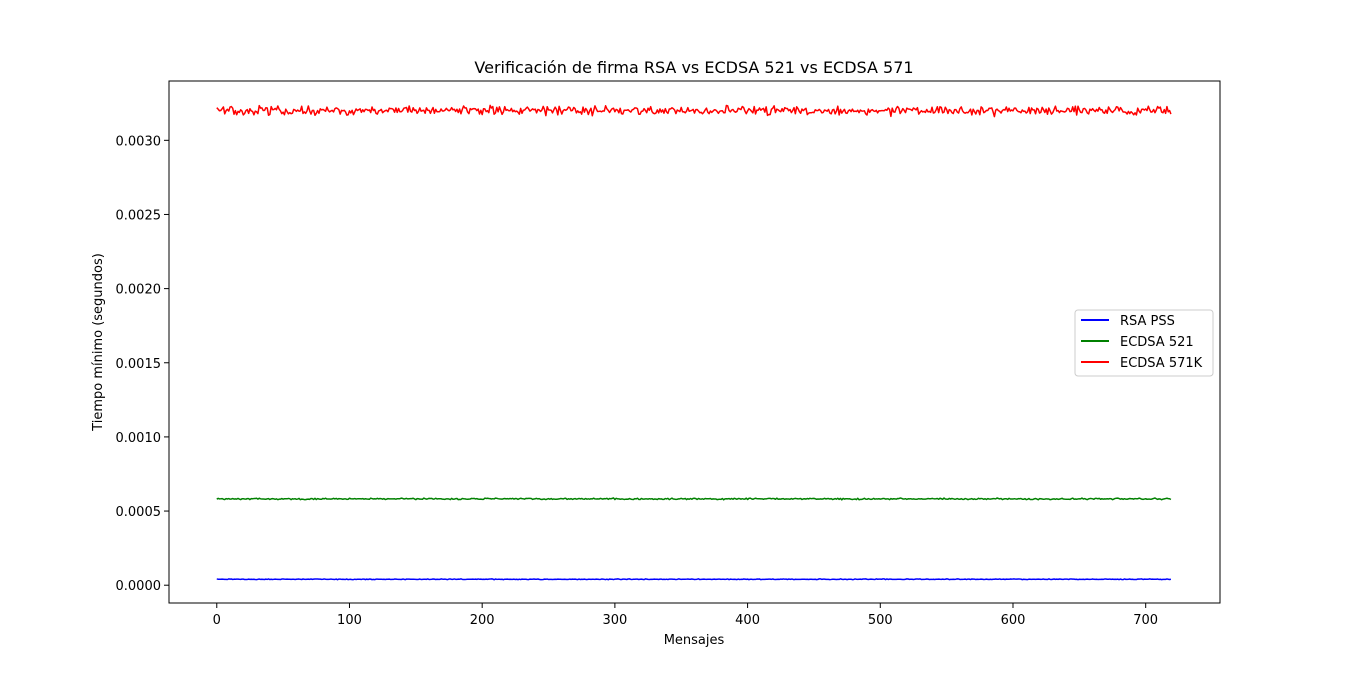 The image size is (1355, 678). I want to click on legend-label-ecdsa-521: ECDSA 521, so click(1157, 342).